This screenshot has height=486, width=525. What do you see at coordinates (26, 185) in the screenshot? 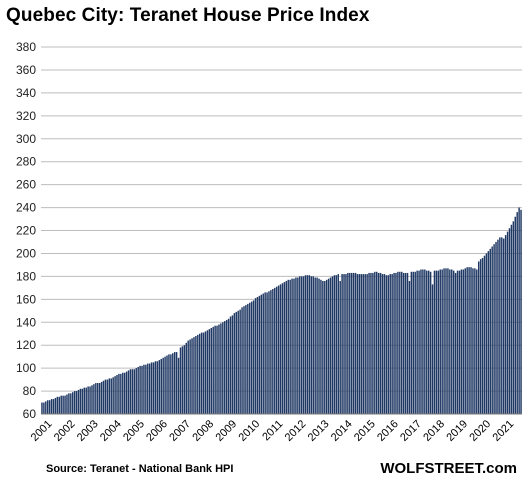
I see `y-tick-label: 260` at bounding box center [26, 185].